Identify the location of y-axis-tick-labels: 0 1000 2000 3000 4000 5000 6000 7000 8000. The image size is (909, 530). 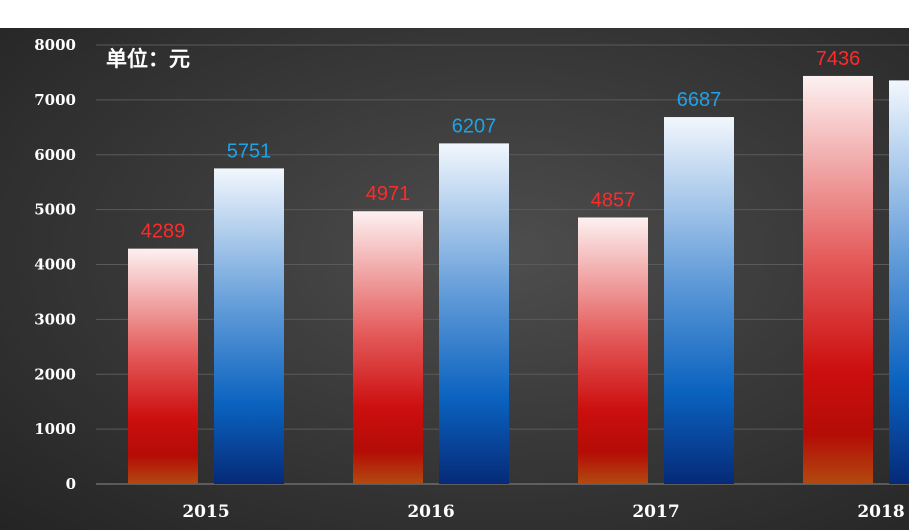
(55, 264).